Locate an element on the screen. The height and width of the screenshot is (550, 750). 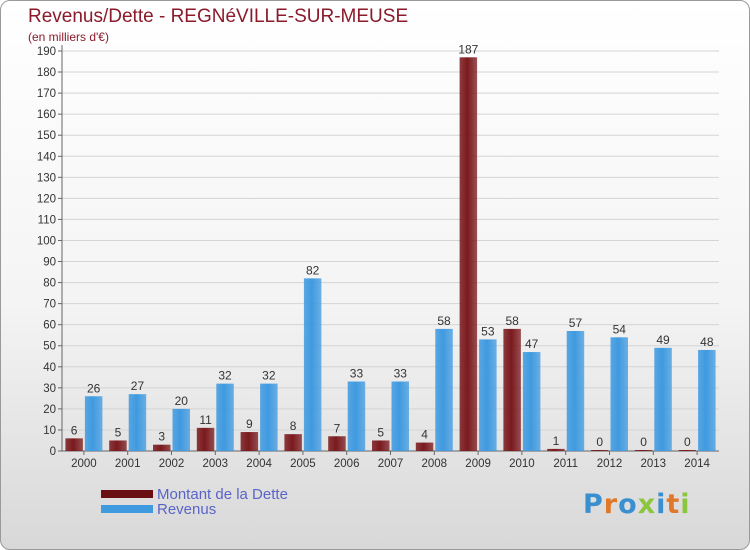
y-tick-label: 120 is located at coordinates (46, 199).